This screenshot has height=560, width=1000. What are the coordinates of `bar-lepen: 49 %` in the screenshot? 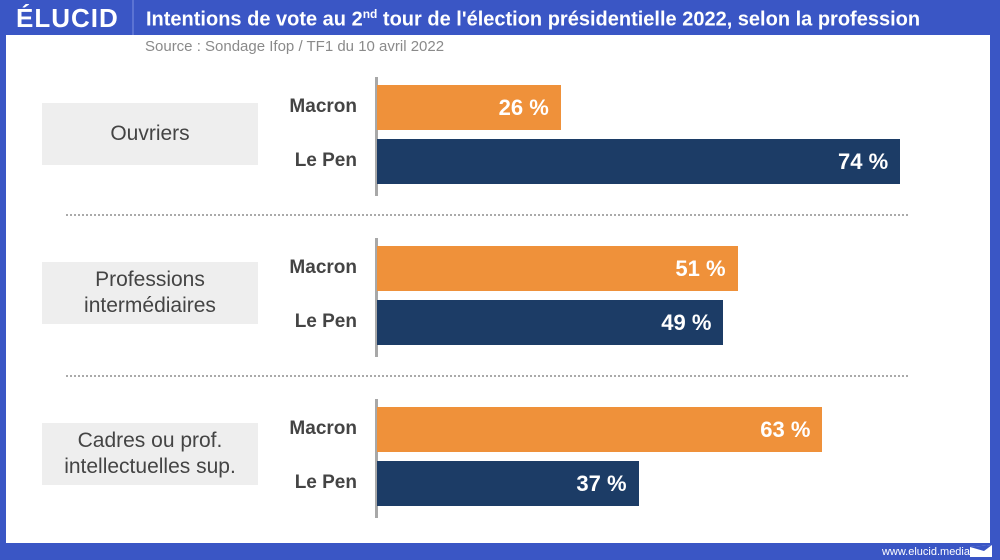 It's located at (550, 322).